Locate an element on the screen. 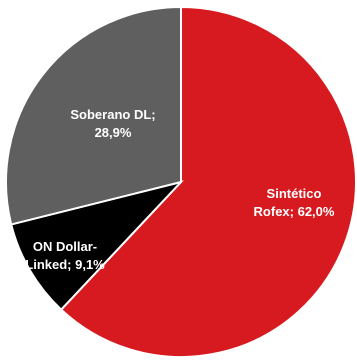 Image resolution: width=357 pixels, height=364 pixels. pie-label-line: ON Dollar- is located at coordinates (65, 246).